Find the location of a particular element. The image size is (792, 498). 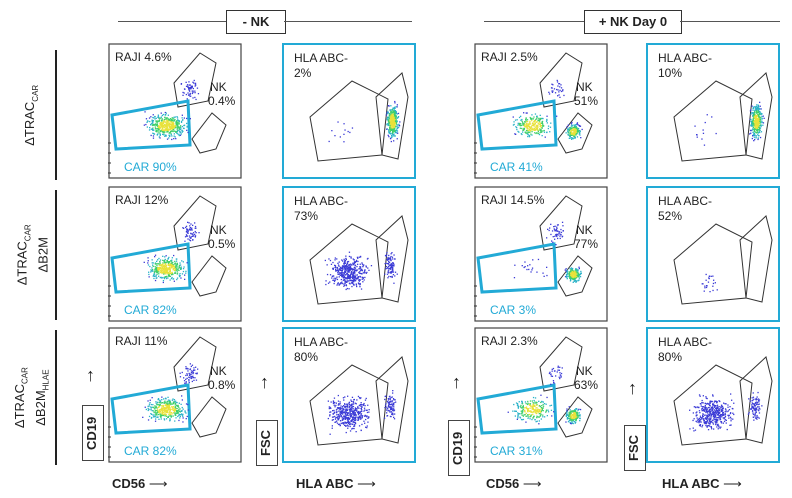

raji-percentage: RAJI 2.3% is located at coordinates (509, 341).